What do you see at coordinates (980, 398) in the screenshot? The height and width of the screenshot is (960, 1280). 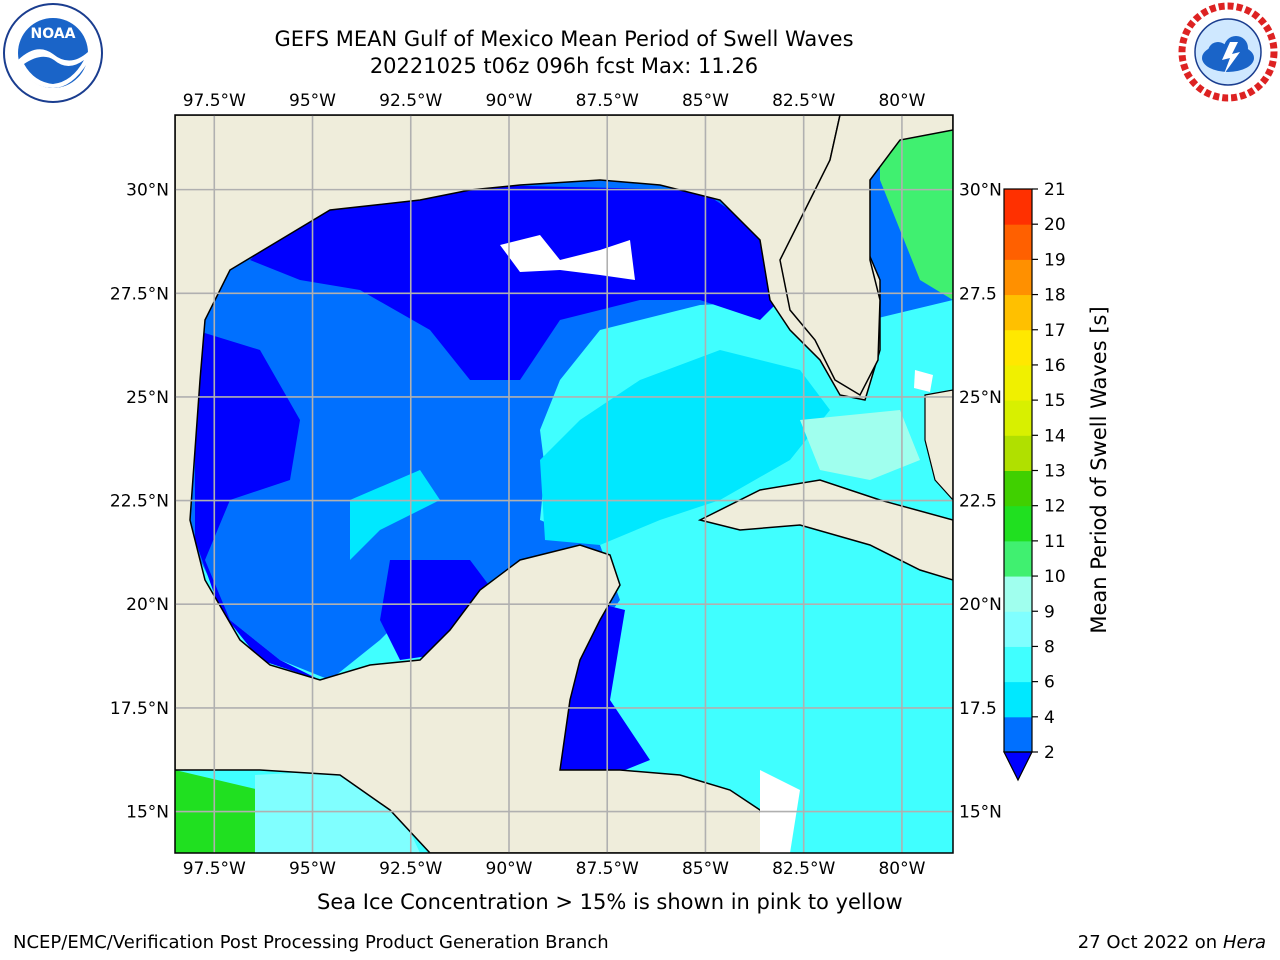 I see `lat-tick-label-right: 25°N` at bounding box center [980, 398].